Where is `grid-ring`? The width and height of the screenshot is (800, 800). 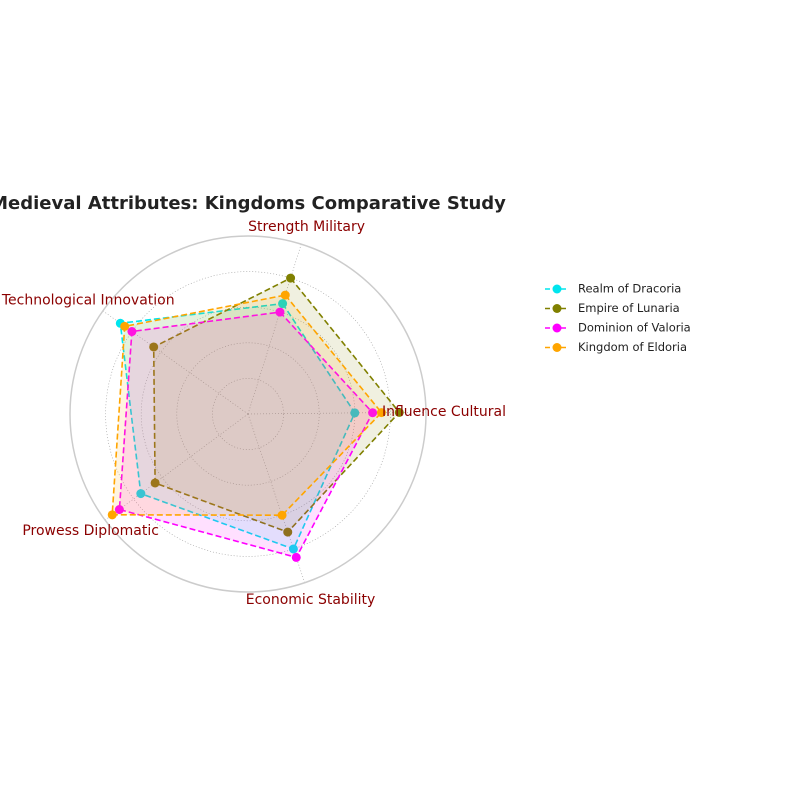
grid-ring is located at coordinates (248, 414).